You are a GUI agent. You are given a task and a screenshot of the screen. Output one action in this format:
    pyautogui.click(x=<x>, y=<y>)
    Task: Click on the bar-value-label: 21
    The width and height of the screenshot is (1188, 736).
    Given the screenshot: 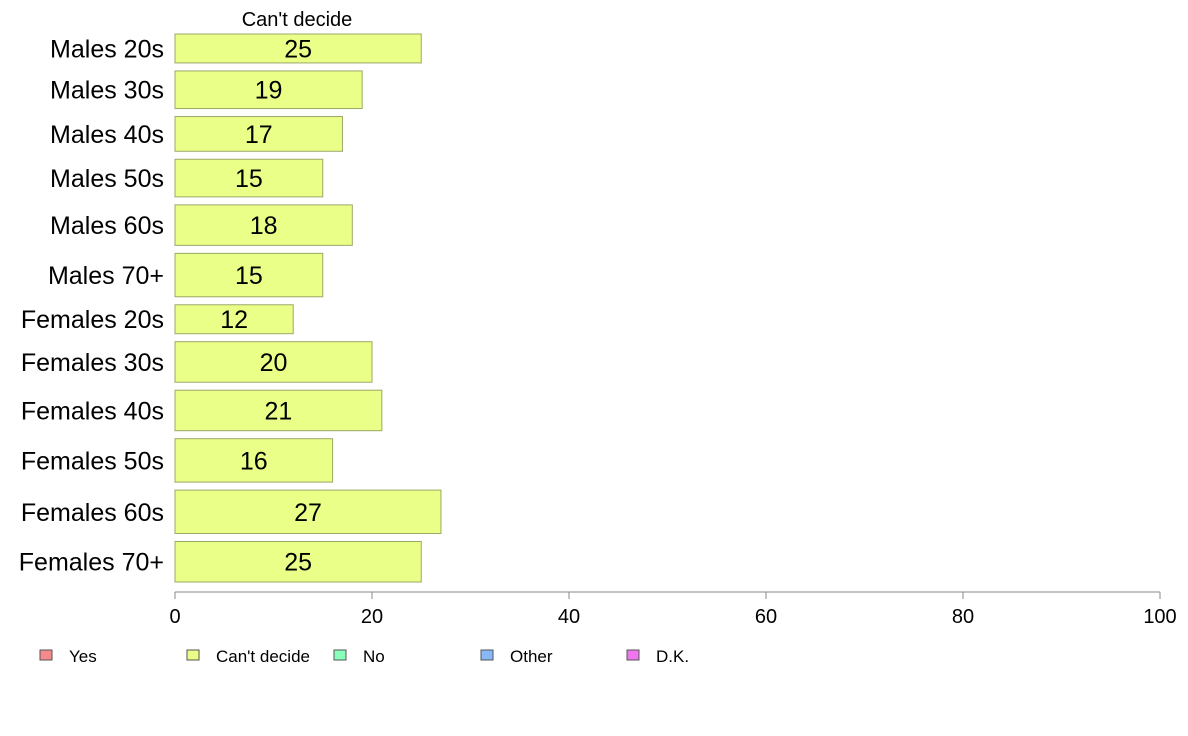 What is the action you would take?
    pyautogui.click(x=279, y=411)
    